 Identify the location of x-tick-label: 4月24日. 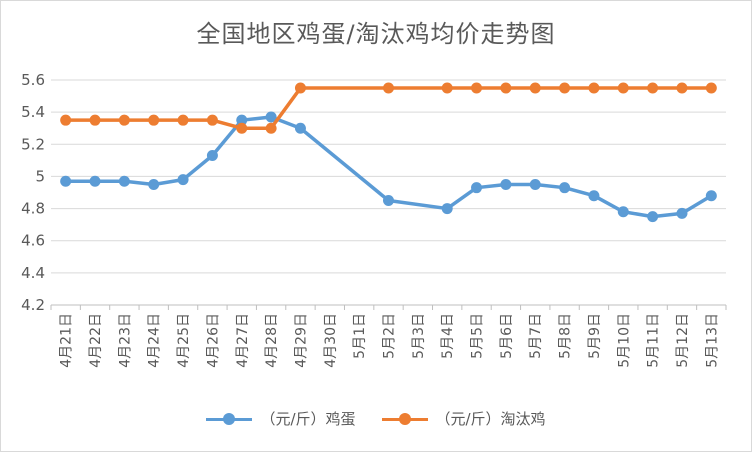
(155, 340).